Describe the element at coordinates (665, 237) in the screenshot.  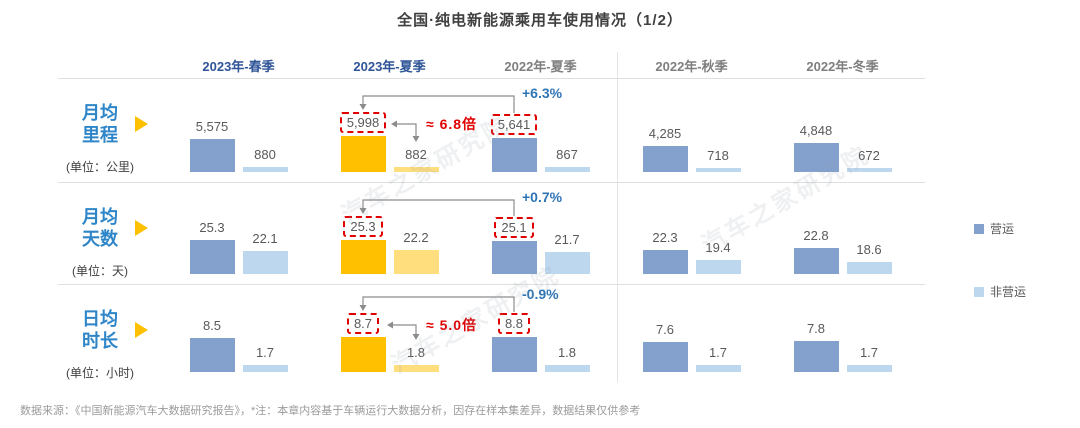
I see `bar-value: 22.3` at that location.